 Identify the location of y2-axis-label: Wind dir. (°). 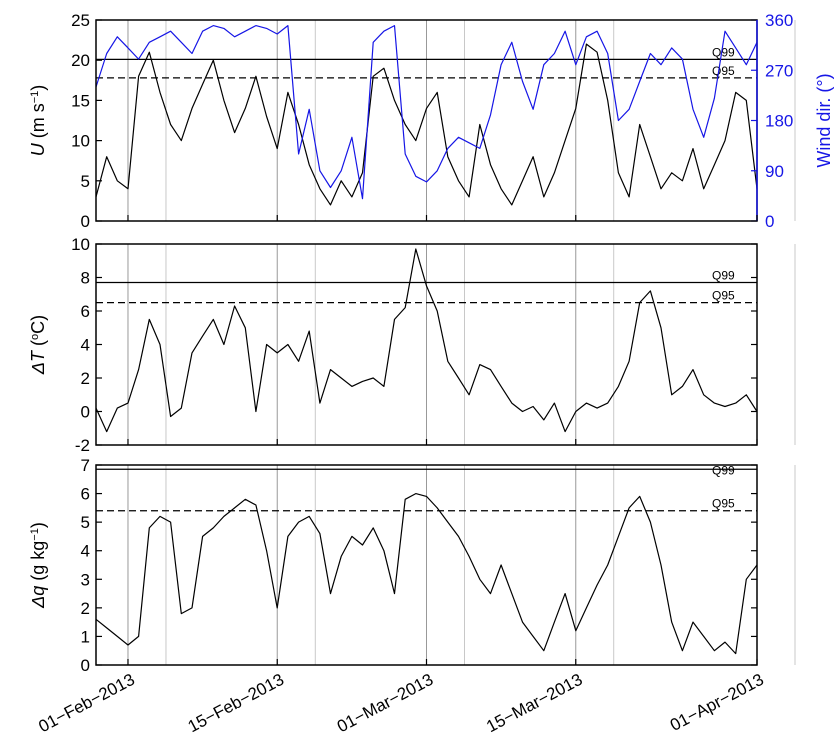
(824, 120).